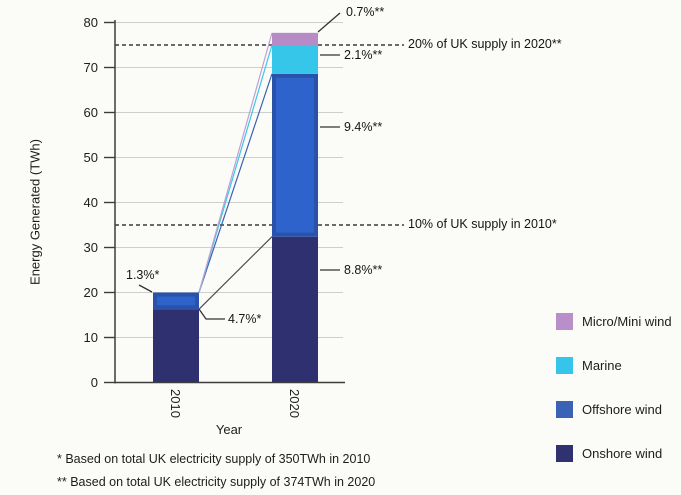 This screenshot has height=495, width=681. What do you see at coordinates (90, 112) in the screenshot?
I see `y-tick-label: 60` at bounding box center [90, 112].